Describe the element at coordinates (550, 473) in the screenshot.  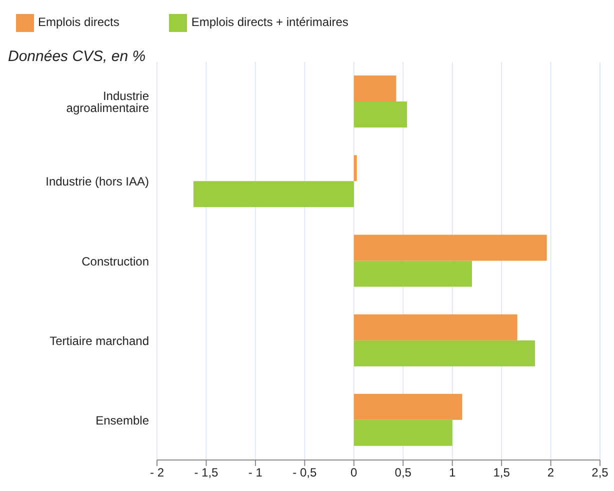
I see `x-tick-label: 2` at that location.